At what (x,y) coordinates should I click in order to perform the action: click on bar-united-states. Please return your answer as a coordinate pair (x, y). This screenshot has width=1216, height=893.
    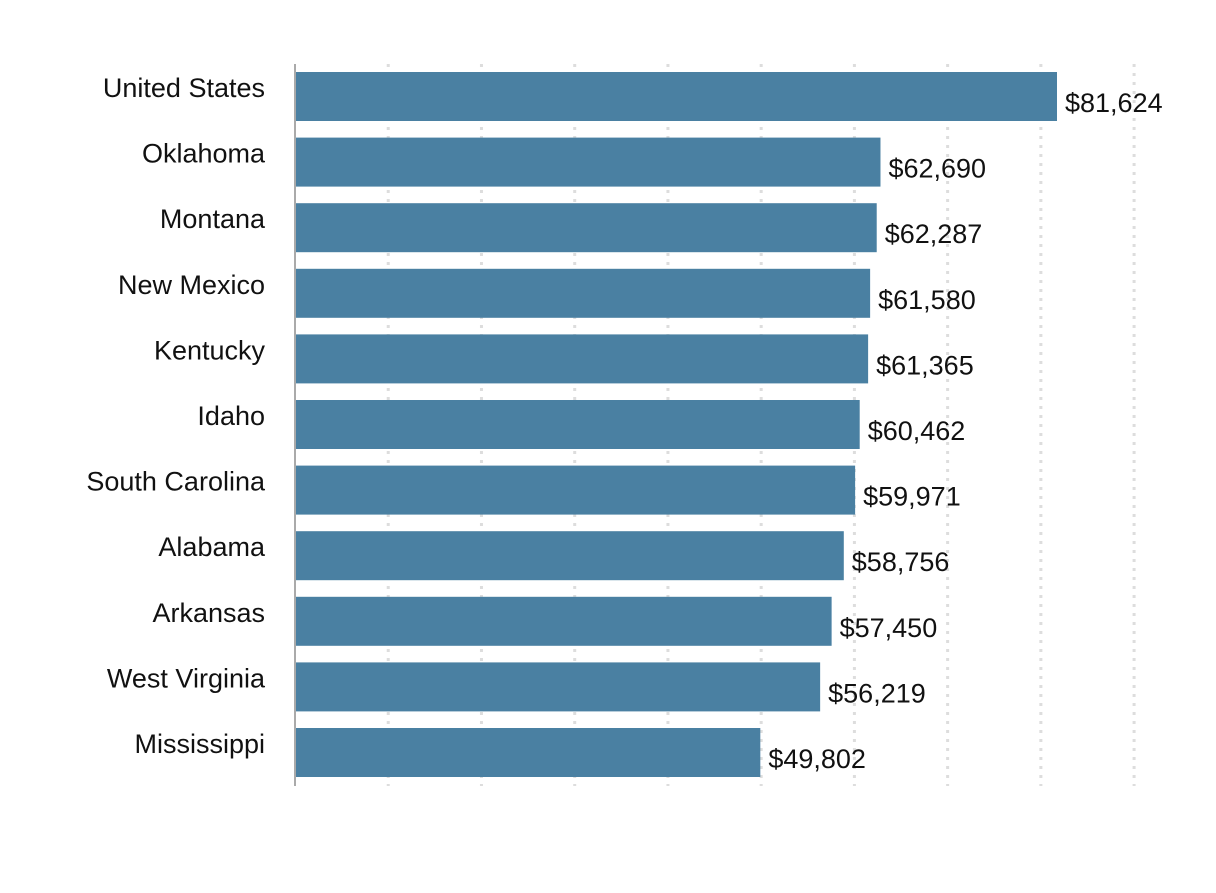
    Looking at the image, I should click on (676, 96).